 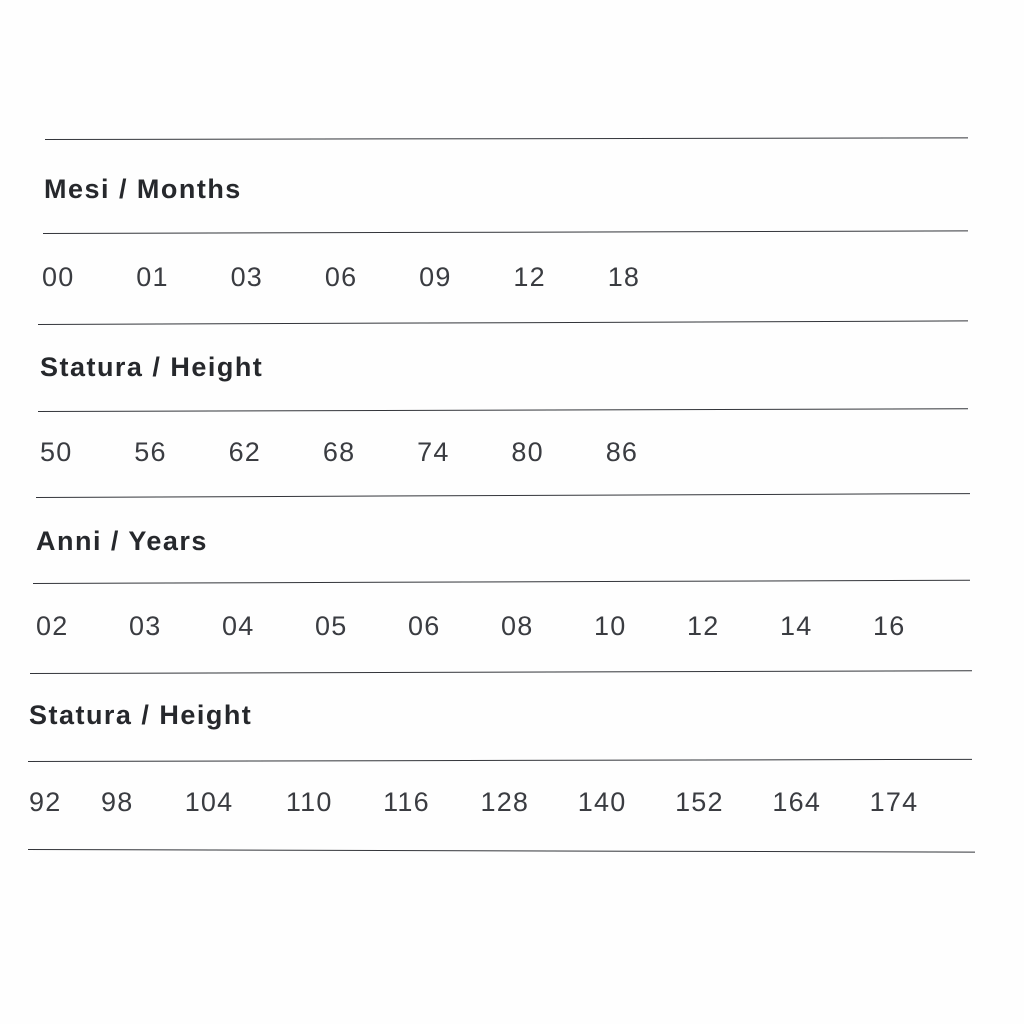 What do you see at coordinates (435, 277) in the screenshot?
I see `value-cell: 09` at bounding box center [435, 277].